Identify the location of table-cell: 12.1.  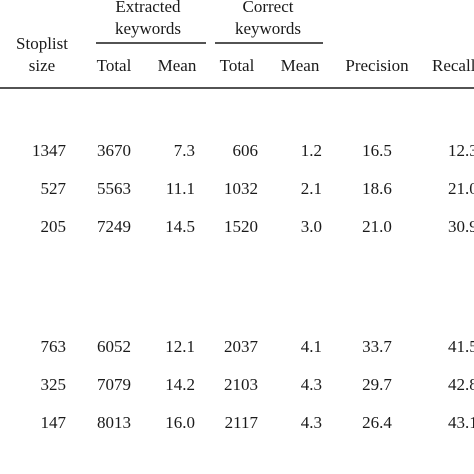
(180, 346).